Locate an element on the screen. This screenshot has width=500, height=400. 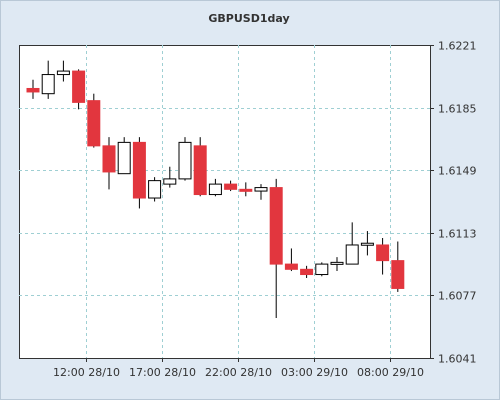
x-tick-label: 03:00 29/10 is located at coordinates (314, 372).